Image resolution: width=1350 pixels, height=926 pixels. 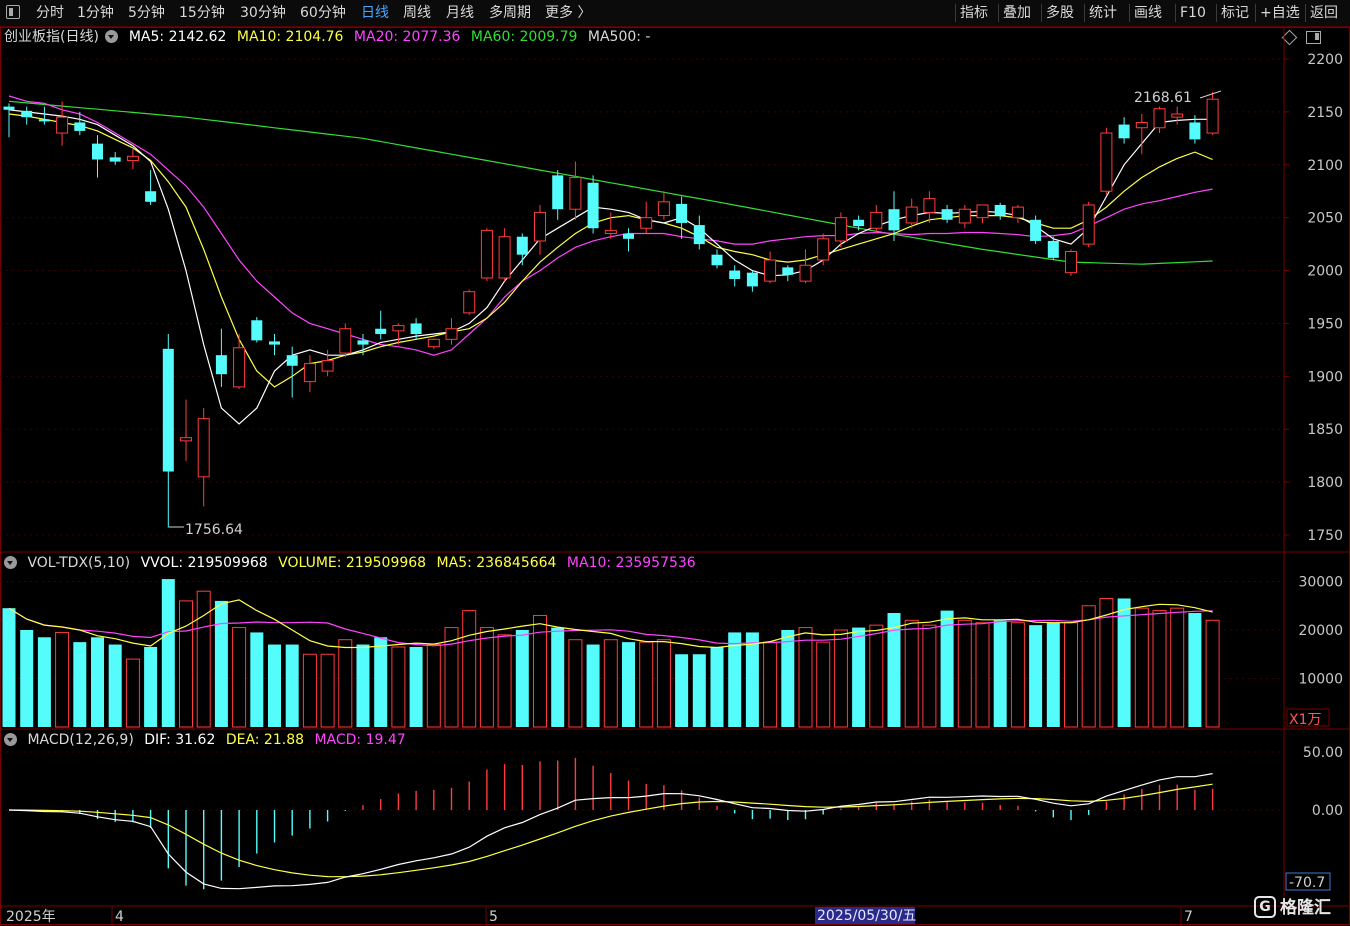 I want to click on price-tick-label: 1900, so click(x=1325, y=377).